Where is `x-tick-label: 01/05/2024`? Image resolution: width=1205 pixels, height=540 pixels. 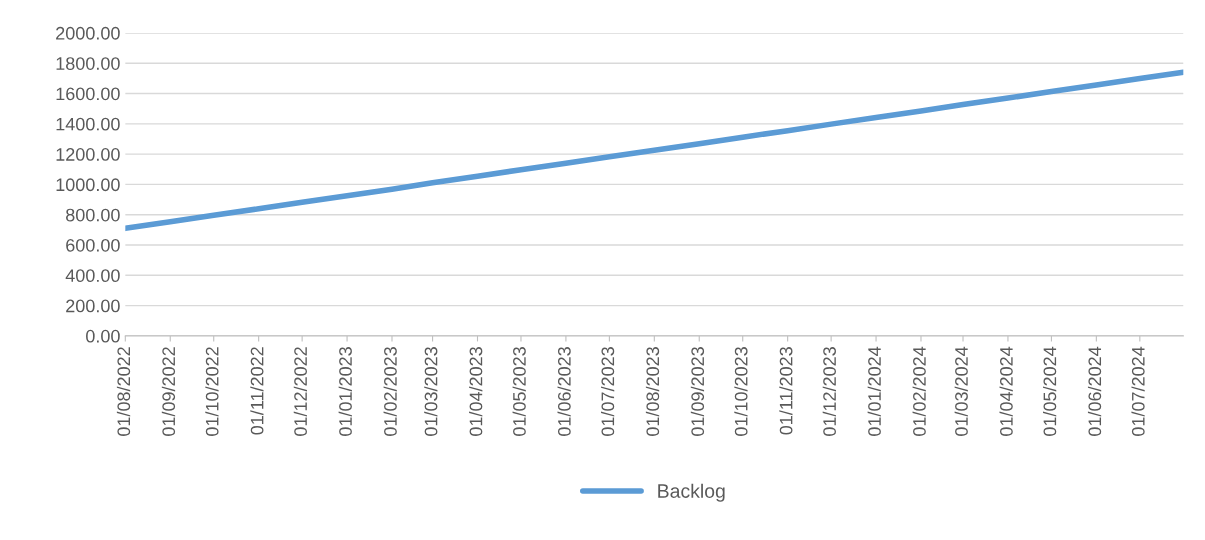 x-tick-label: 01/05/2024 is located at coordinates (1050, 391).